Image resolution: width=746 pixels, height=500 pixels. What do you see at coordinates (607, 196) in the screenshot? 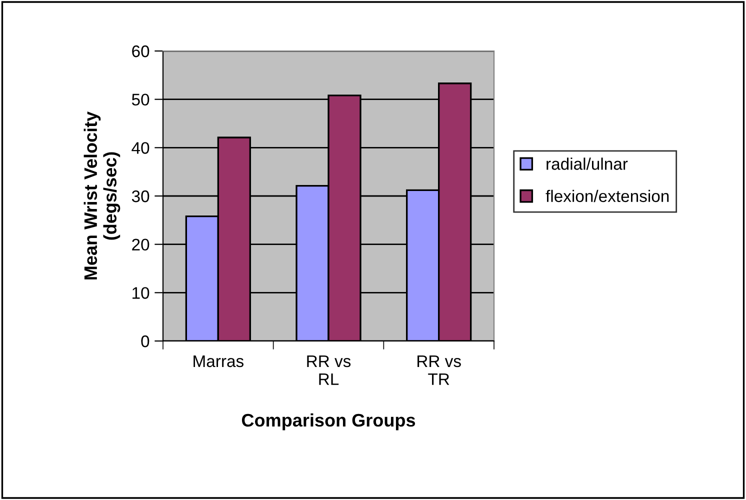
I see `legend-label: flexion/extension` at bounding box center [607, 196].